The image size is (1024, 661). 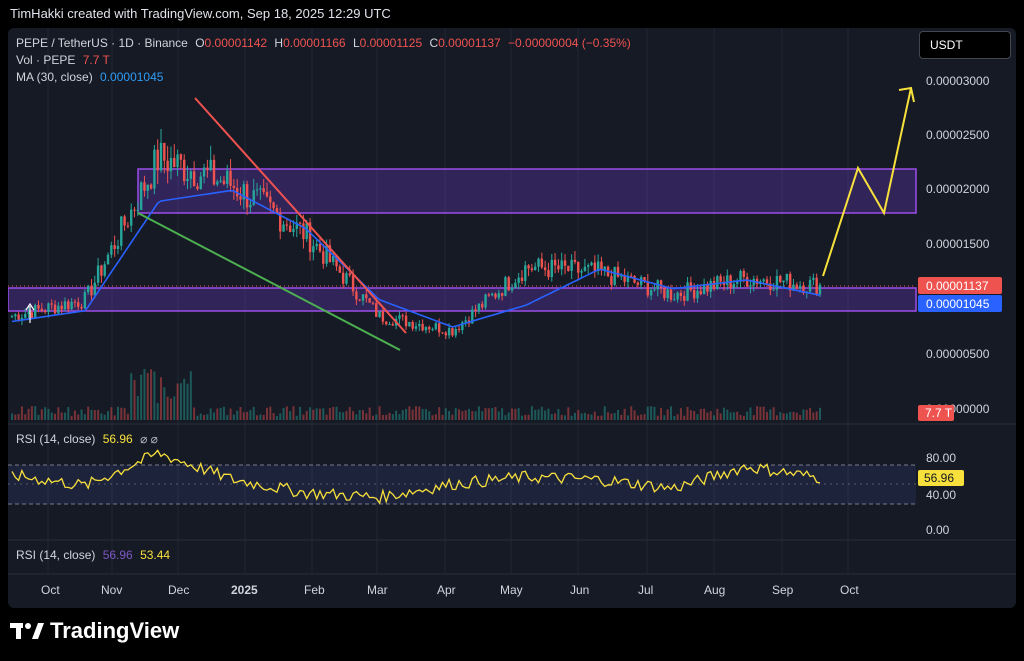 I want to click on currency-button: USDT, so click(x=965, y=45).